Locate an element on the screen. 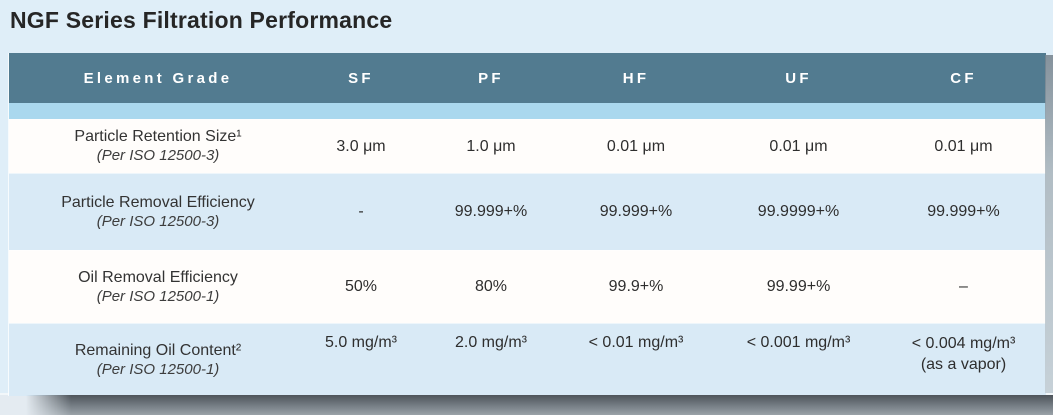 The width and height of the screenshot is (1053, 415). cell-value: < 0.01 mg/m³ is located at coordinates (636, 342).